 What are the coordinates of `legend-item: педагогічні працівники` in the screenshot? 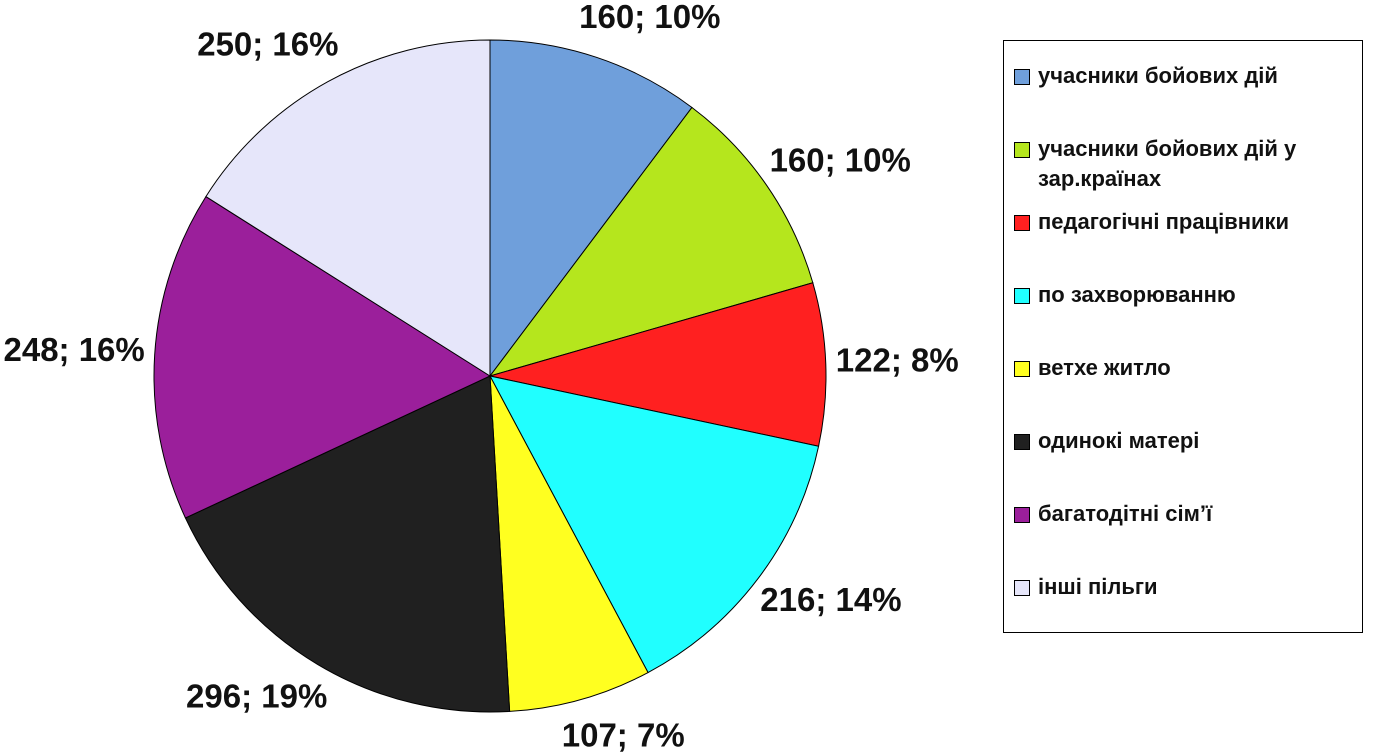 It's located at (1186, 222).